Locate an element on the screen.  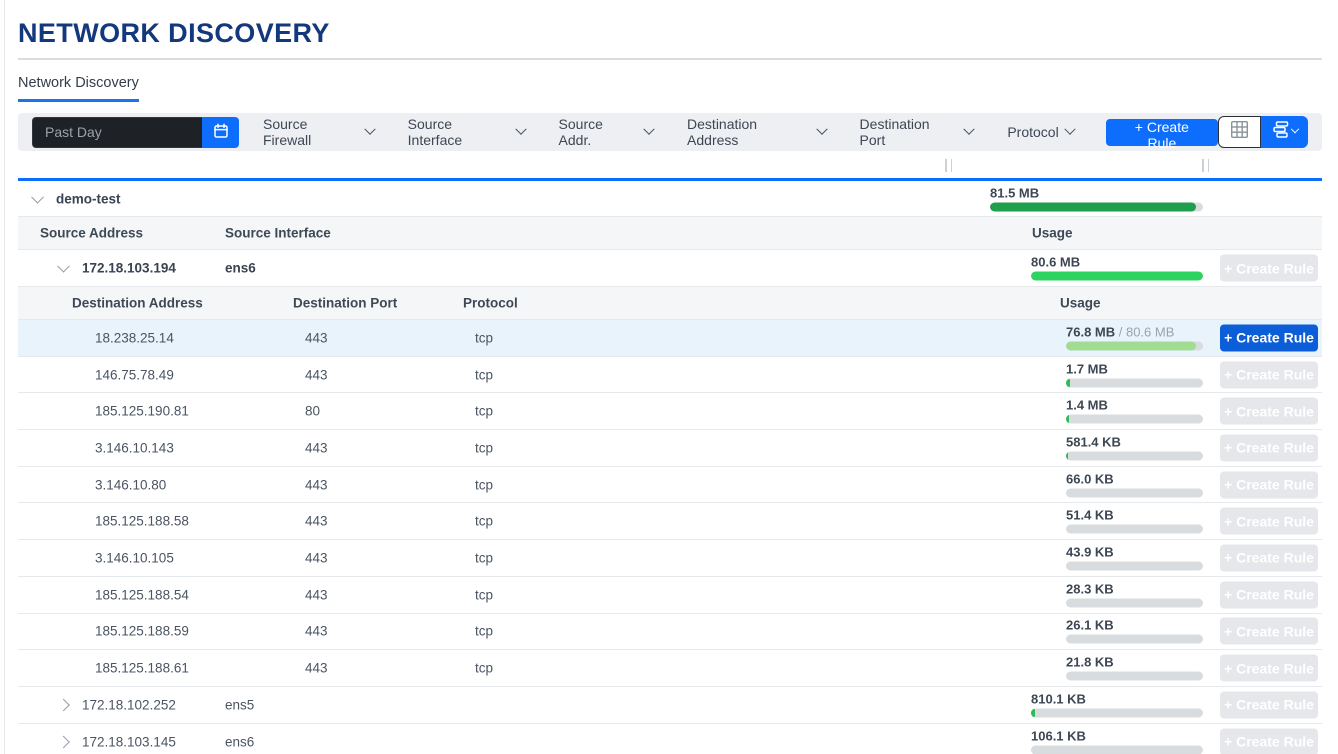
usage-cell: 76.8 MB / 80.6 MB is located at coordinates (1134, 338).